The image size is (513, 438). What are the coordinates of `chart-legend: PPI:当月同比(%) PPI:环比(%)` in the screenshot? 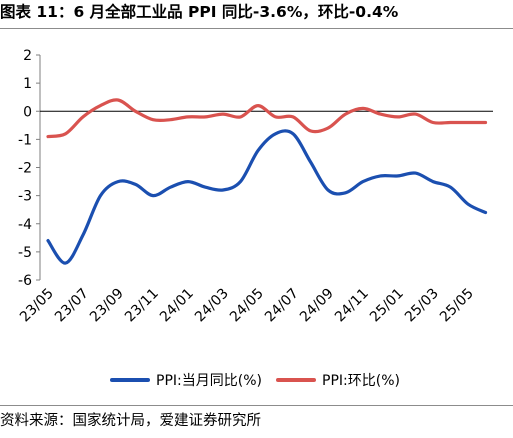 It's located at (256, 381).